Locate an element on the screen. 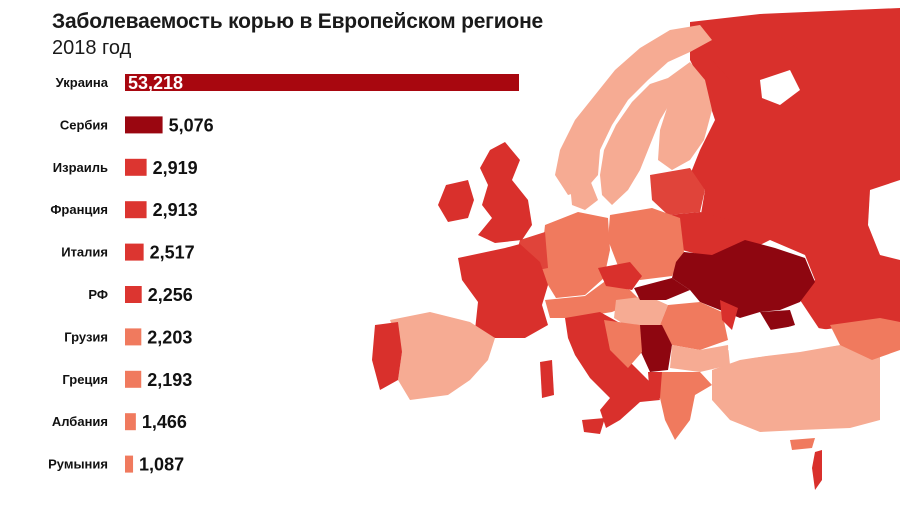 The width and height of the screenshot is (900, 506). value-label: 1,466 is located at coordinates (164, 422).